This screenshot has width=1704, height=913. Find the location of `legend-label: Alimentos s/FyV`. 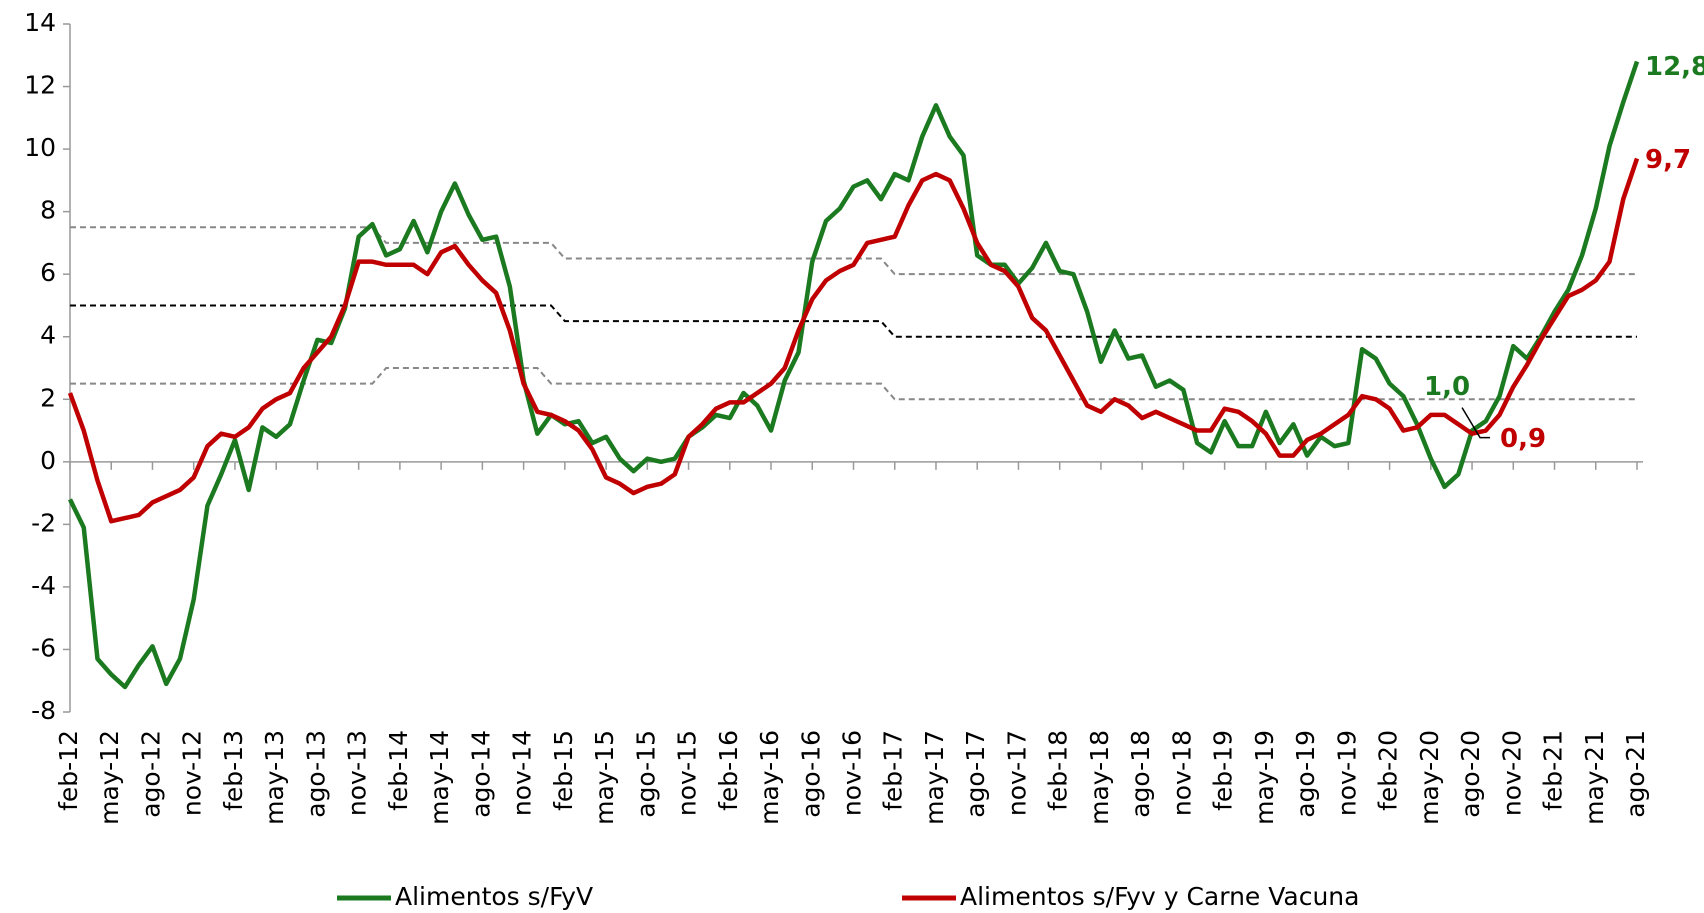

legend-label: Alimentos s/FyV is located at coordinates (494, 896).